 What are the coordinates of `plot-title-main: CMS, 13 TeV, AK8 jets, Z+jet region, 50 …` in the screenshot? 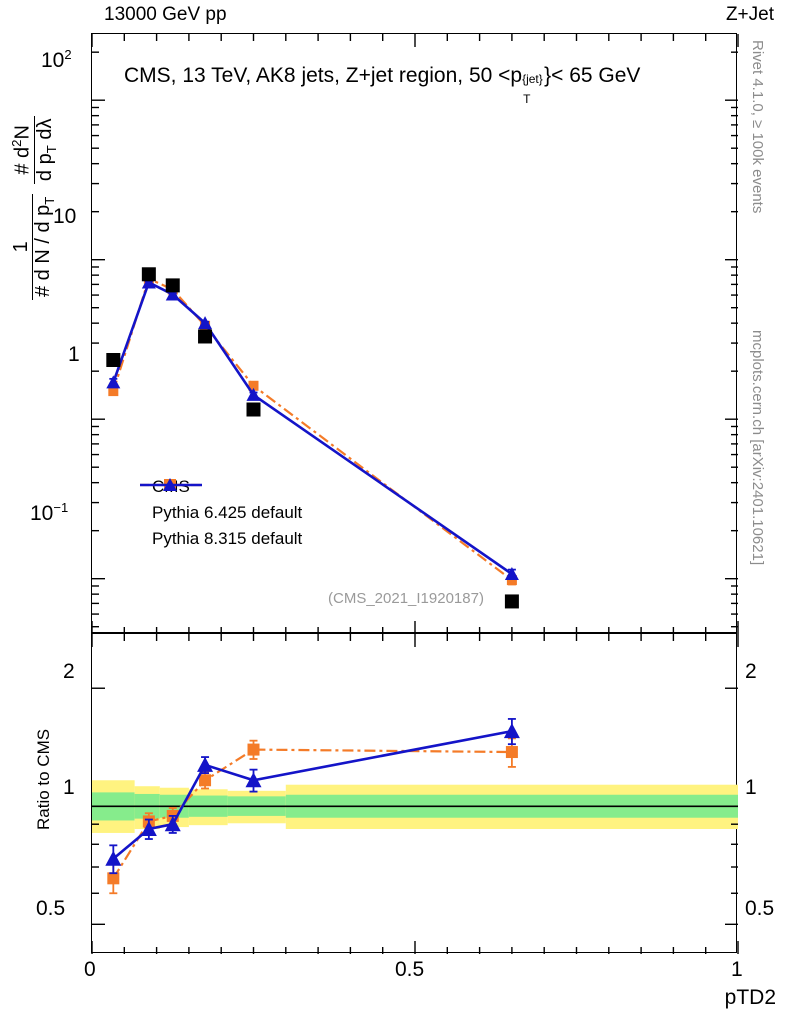 It's located at (323, 75).